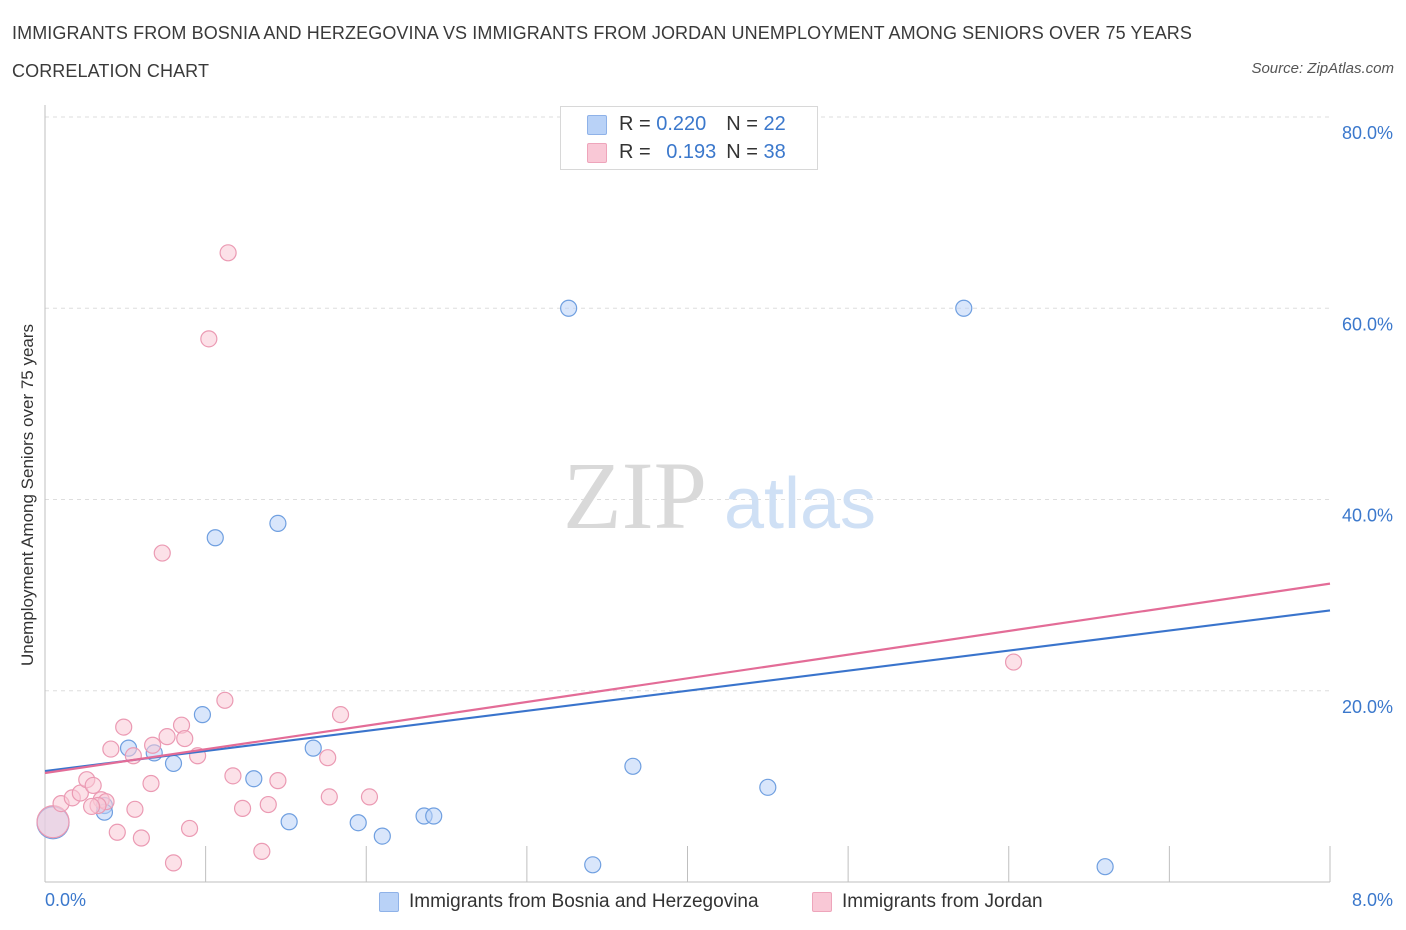 This screenshot has height=930, width=1406. Describe the element at coordinates (822, 901) in the screenshot. I see `jordan-legend-swatch` at that location.